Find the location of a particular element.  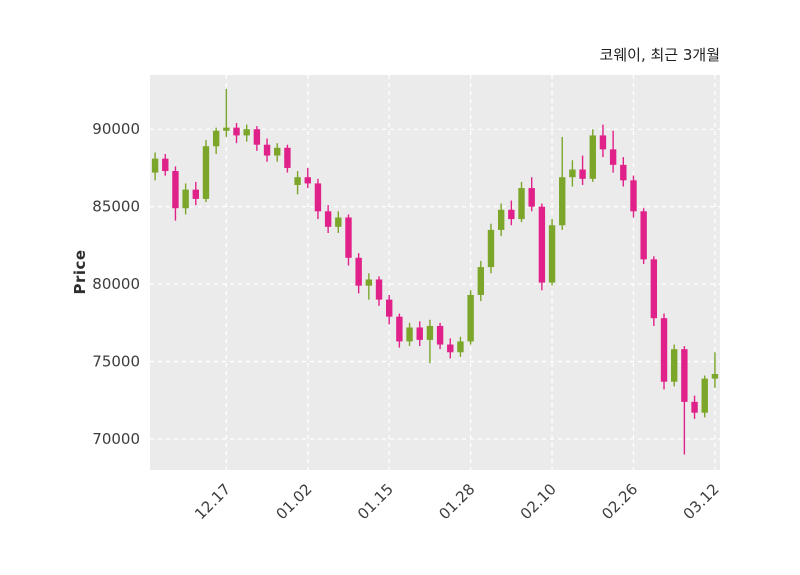

x-tick-label: 12.17 is located at coordinates (212, 501).